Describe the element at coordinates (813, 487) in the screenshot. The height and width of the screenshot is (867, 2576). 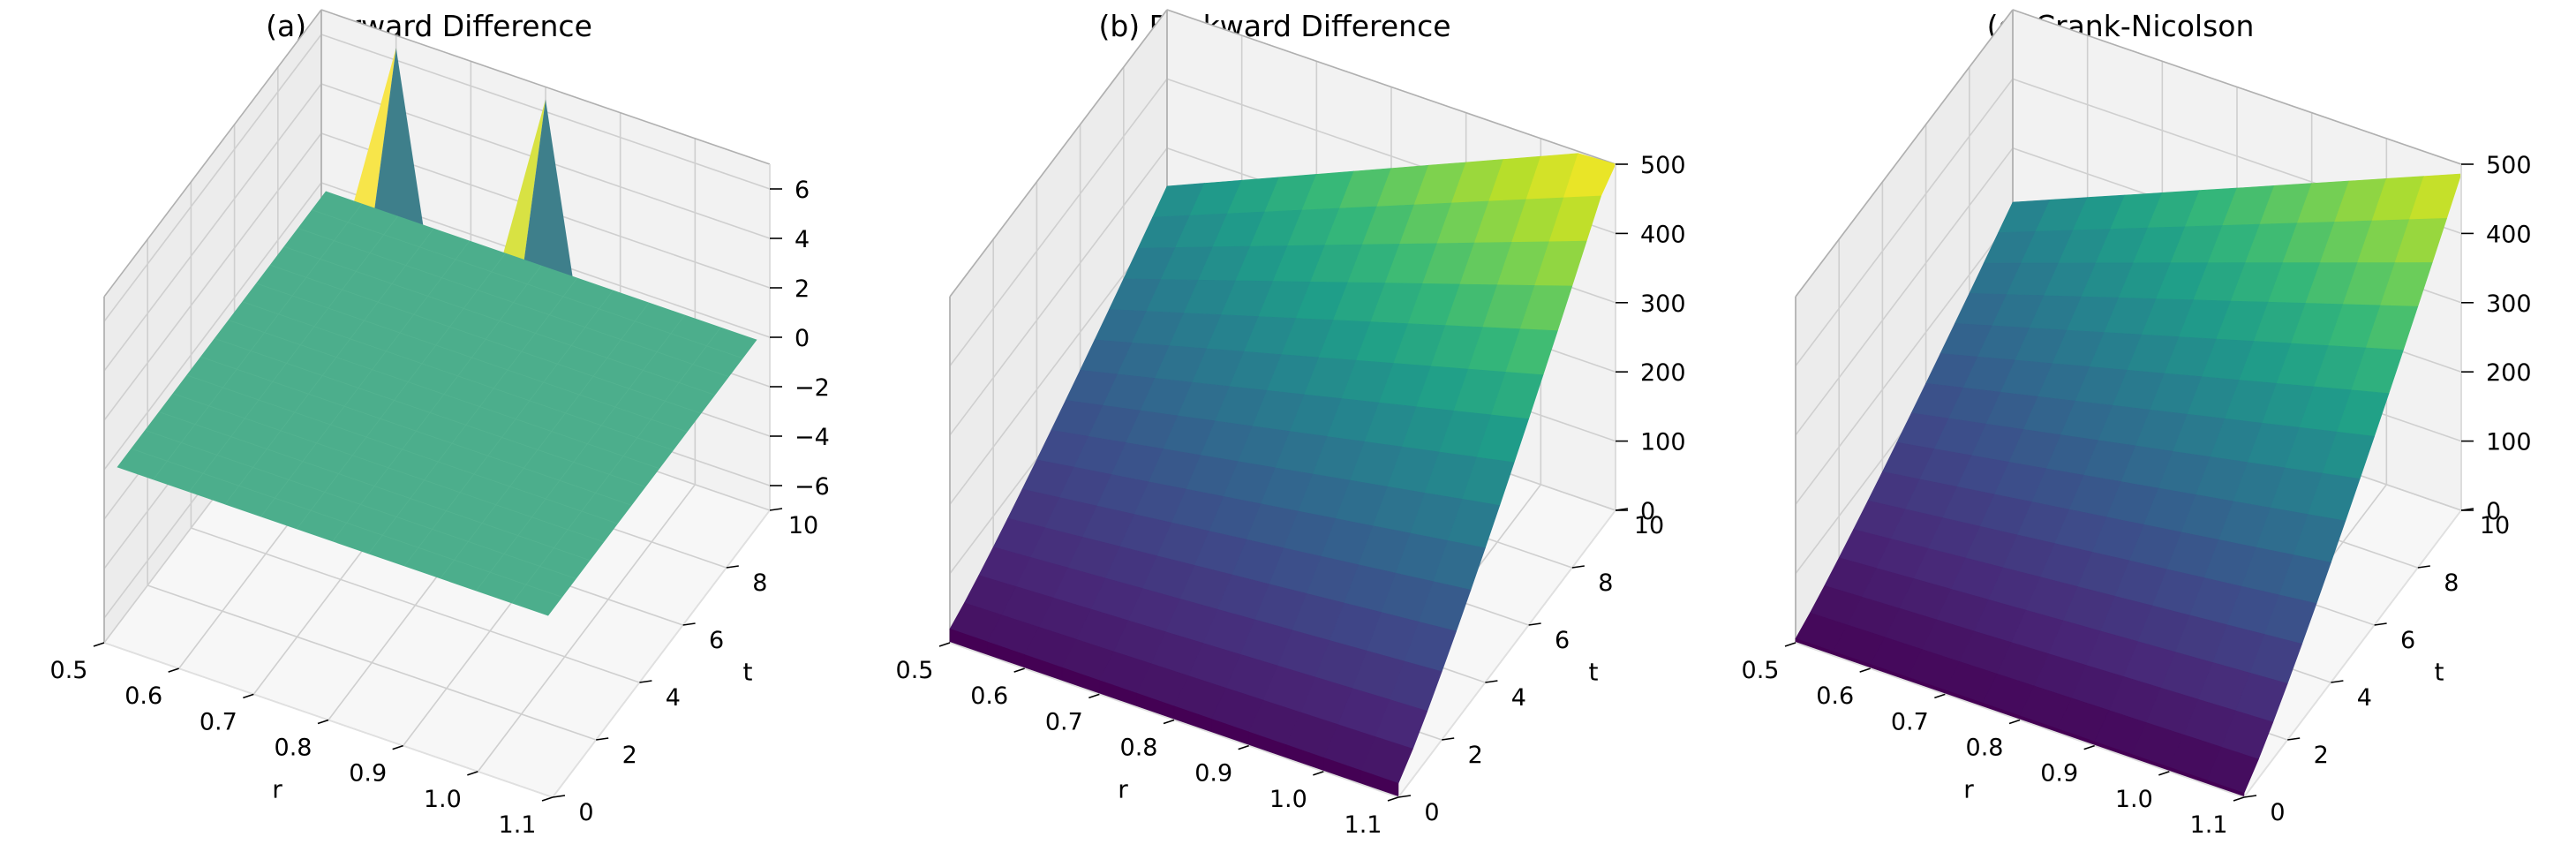
I see `z-tick-label: −6` at that location.